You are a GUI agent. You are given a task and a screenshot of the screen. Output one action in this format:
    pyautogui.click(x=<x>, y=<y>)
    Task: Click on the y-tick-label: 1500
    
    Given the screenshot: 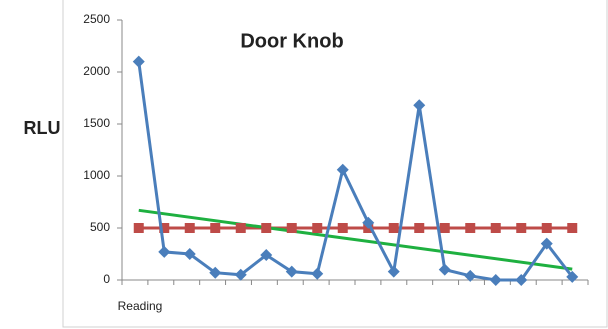 What is the action you would take?
    pyautogui.click(x=96, y=123)
    